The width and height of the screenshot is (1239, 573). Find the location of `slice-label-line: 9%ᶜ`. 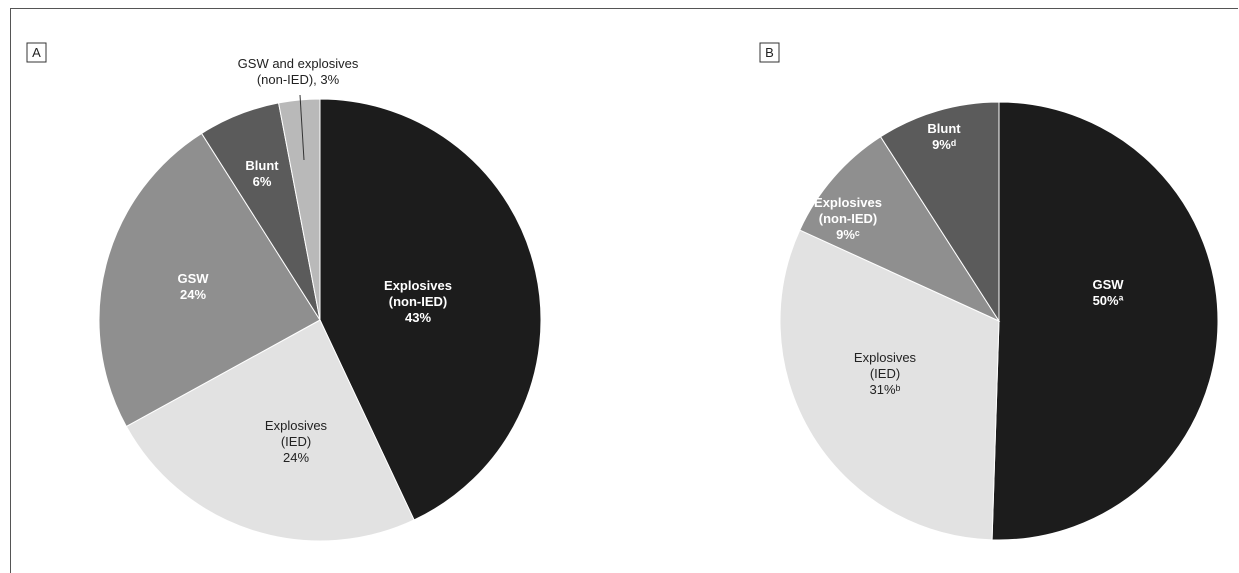

slice-label-line: 9%ᶜ is located at coordinates (848, 234).